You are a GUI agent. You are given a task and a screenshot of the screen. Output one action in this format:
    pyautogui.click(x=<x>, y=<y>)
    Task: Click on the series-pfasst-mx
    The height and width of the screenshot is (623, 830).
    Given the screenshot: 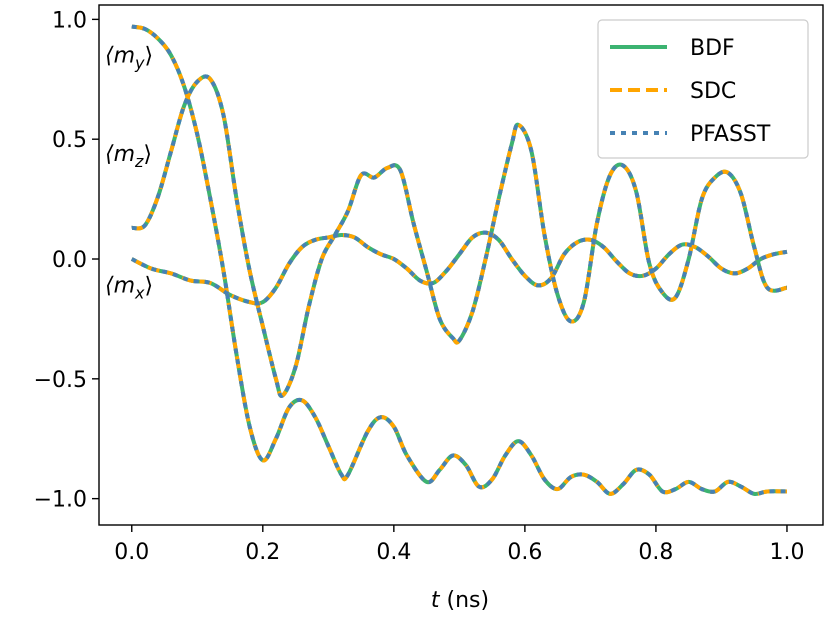 What is the action you would take?
    pyautogui.click(x=459, y=268)
    